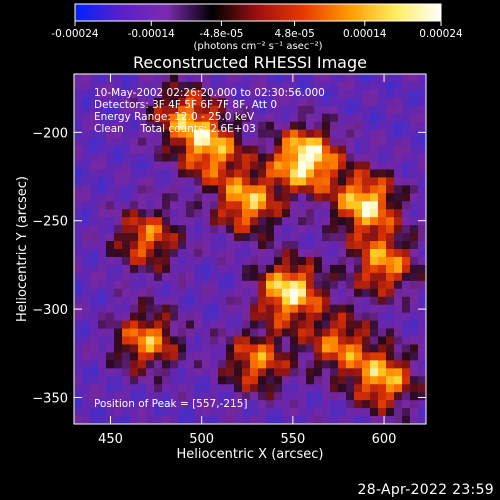 The height and width of the screenshot is (500, 500). I want to click on timestamp: 28-Apr-2022 23:59, so click(425, 490).